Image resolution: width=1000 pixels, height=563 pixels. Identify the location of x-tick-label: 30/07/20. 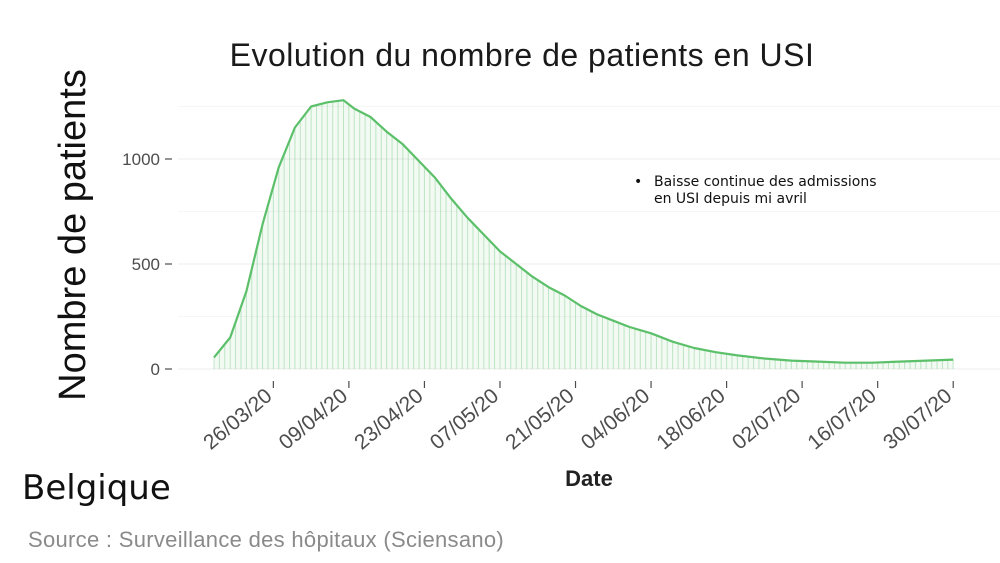
(917, 419).